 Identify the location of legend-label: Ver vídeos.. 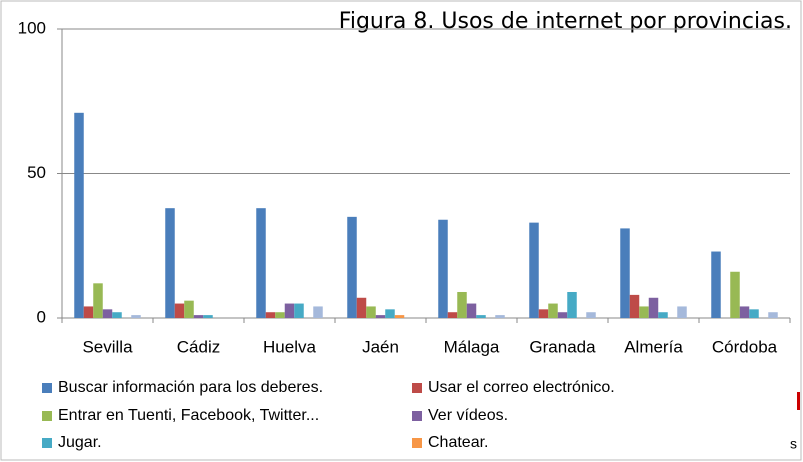
(468, 415).